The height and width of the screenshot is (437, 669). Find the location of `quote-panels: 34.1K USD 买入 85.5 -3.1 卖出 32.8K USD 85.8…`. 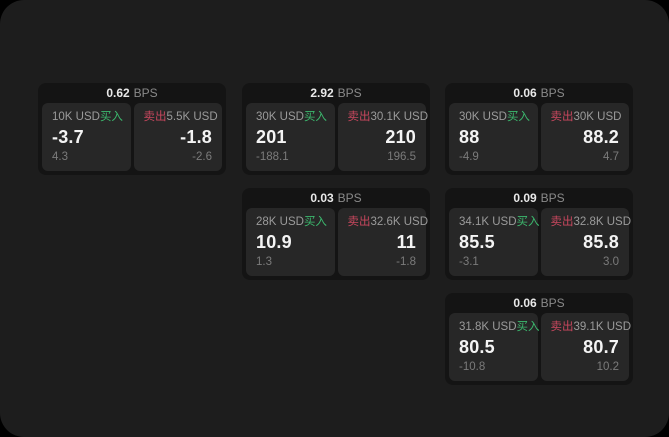

quote-panels: 34.1K USD 买入 85.5 -3.1 卖出 32.8K USD 85.8… is located at coordinates (540, 242).